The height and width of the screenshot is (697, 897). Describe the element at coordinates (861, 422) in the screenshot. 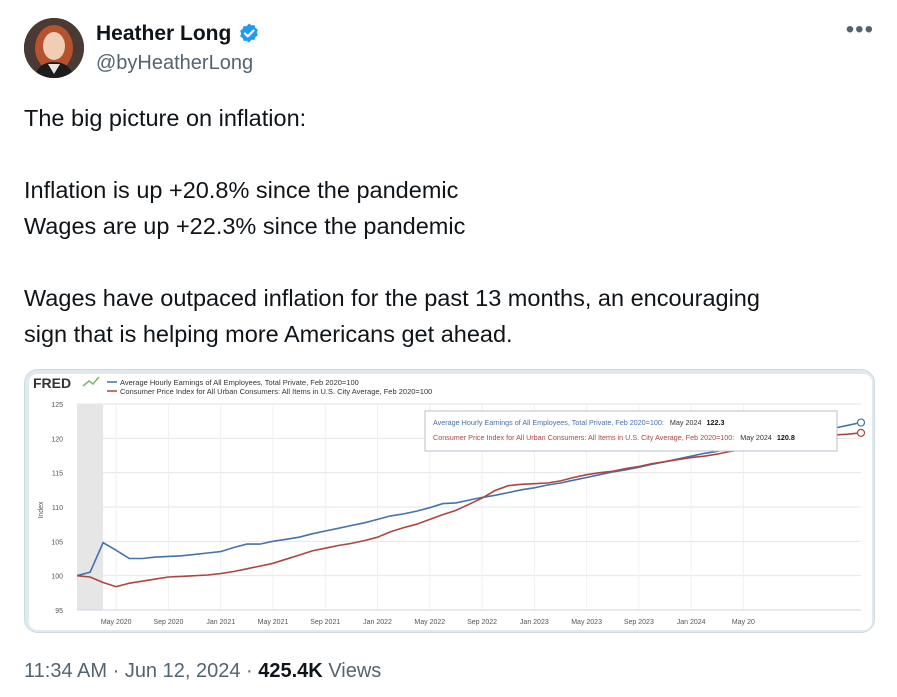

I see `series-line-wages-endpoint` at that location.